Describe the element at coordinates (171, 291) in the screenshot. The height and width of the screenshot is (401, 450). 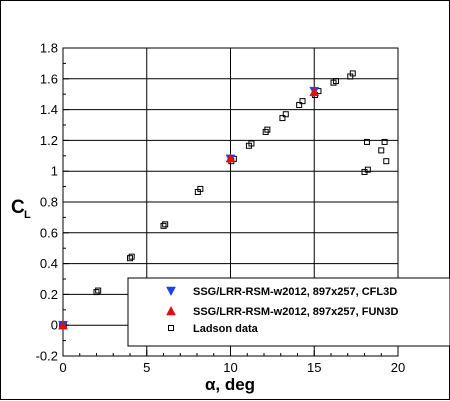
I see `legend-marker-cfl3d` at that location.